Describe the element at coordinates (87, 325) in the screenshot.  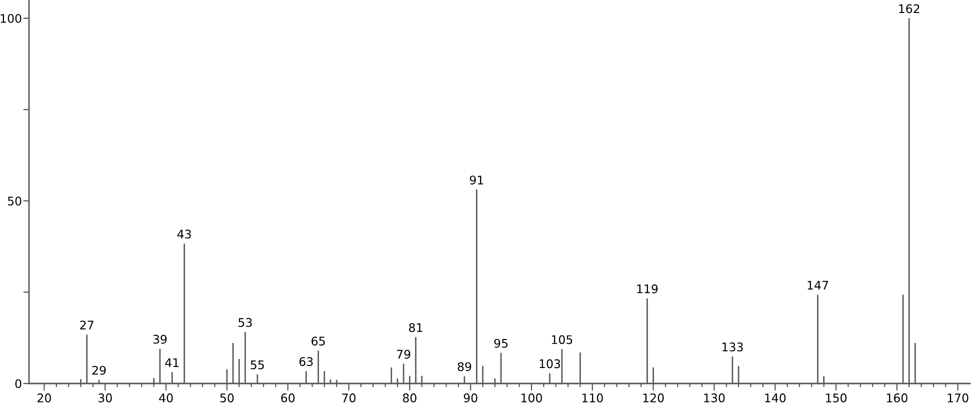
I see `annotation: 27` at that location.